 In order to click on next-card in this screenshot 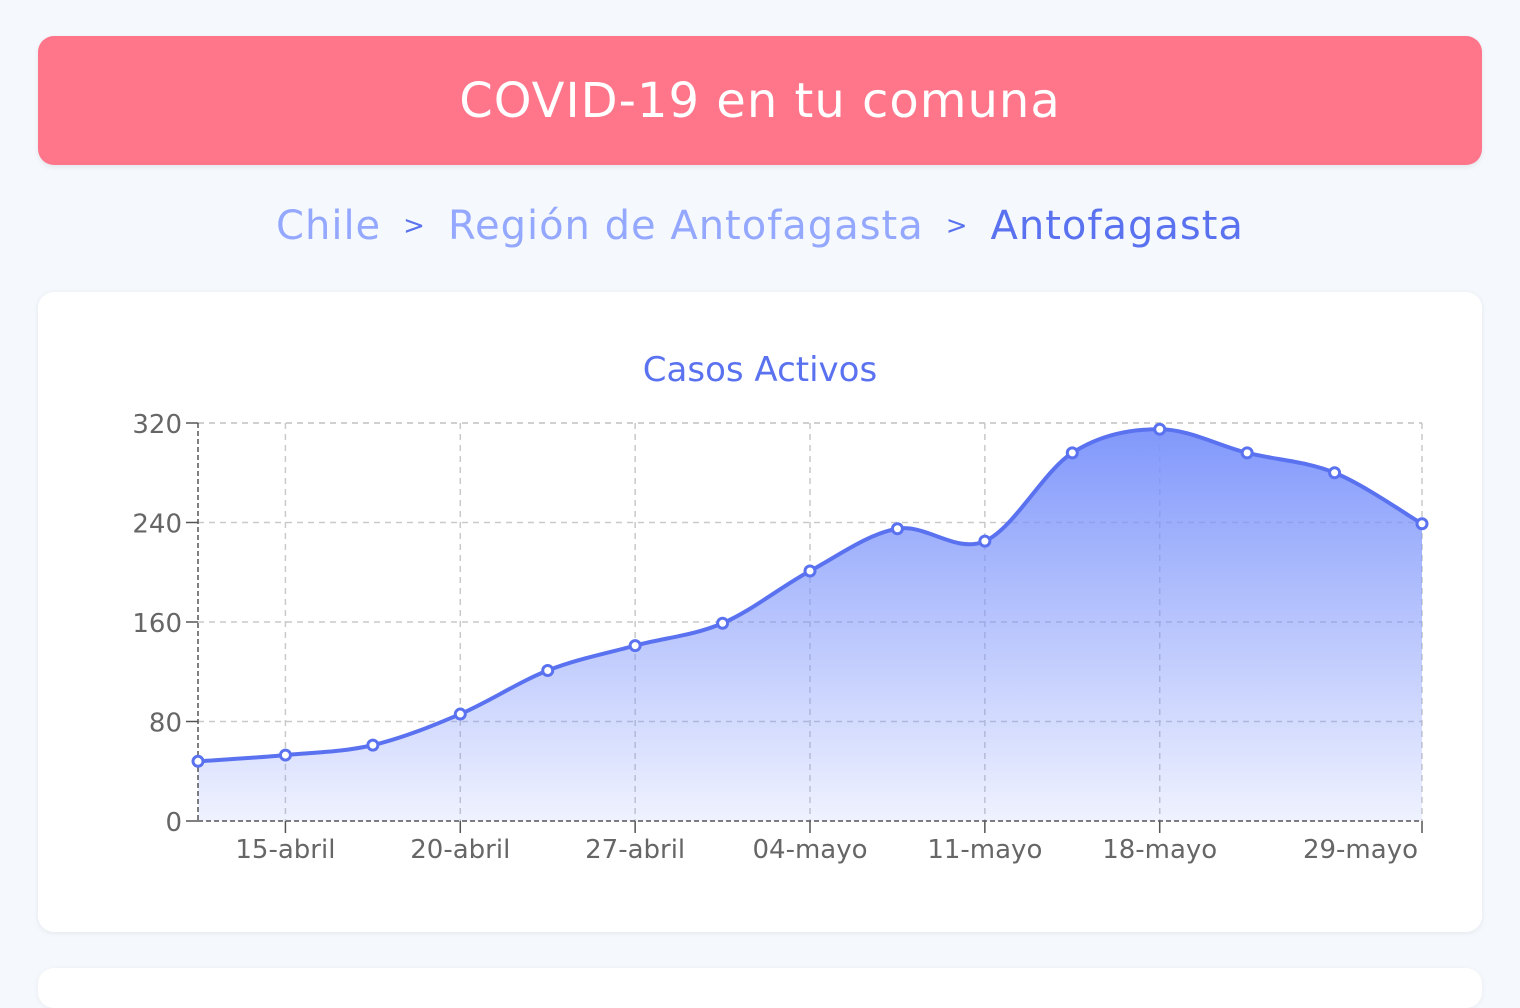, I will do `click(760, 988)`.